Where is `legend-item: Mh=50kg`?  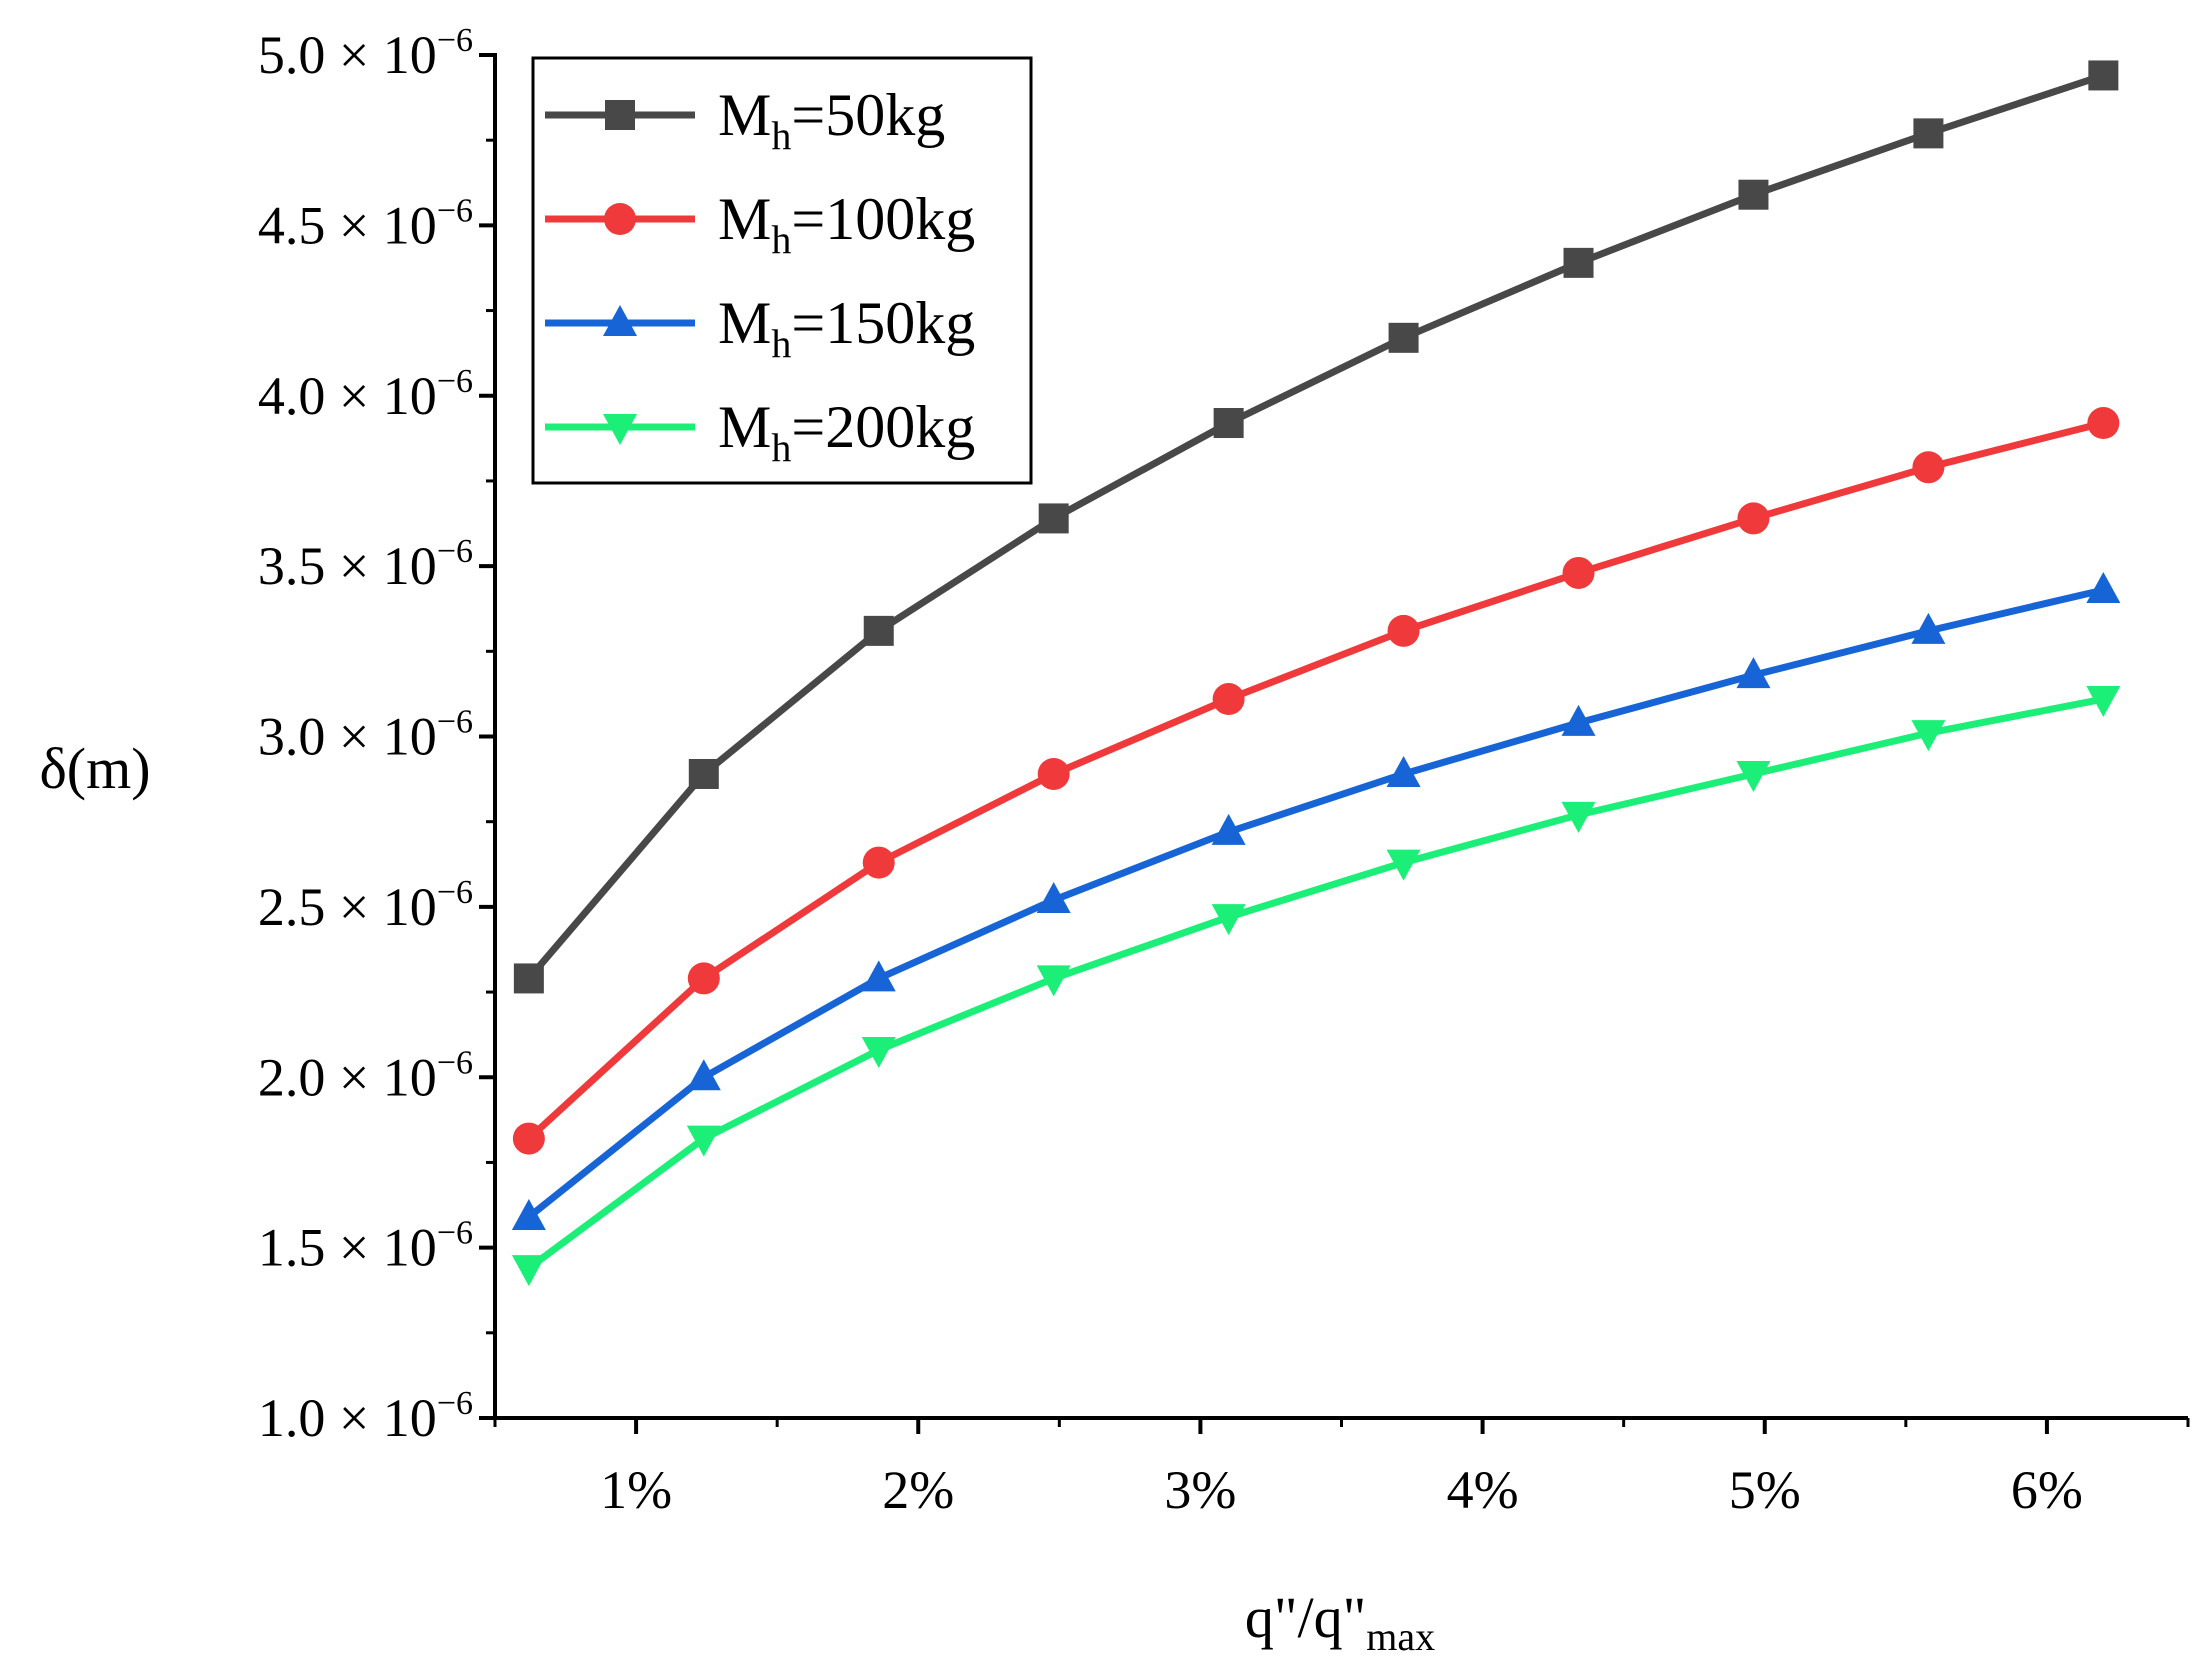
legend-item: Mh=50kg is located at coordinates (745, 120).